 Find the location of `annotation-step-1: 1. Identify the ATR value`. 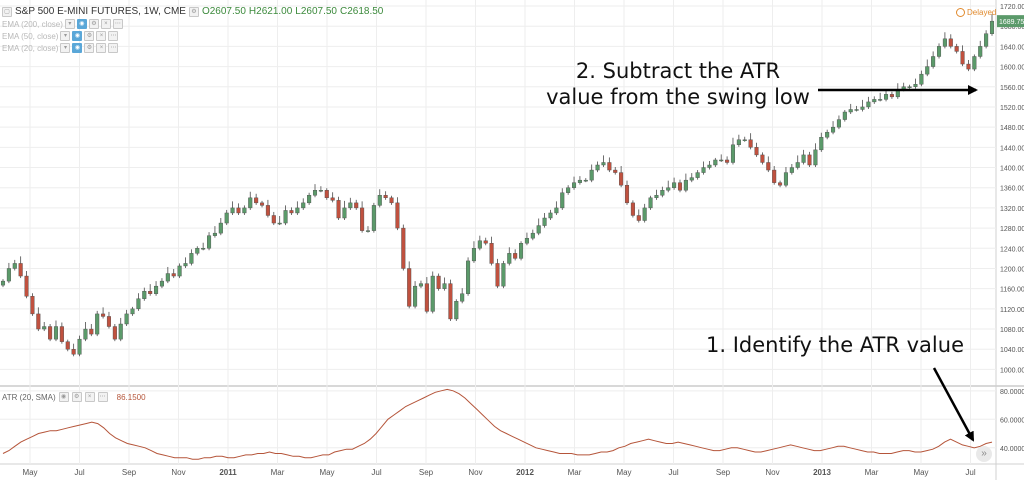

annotation-step-1: 1. Identify the ATR value is located at coordinates (835, 345).